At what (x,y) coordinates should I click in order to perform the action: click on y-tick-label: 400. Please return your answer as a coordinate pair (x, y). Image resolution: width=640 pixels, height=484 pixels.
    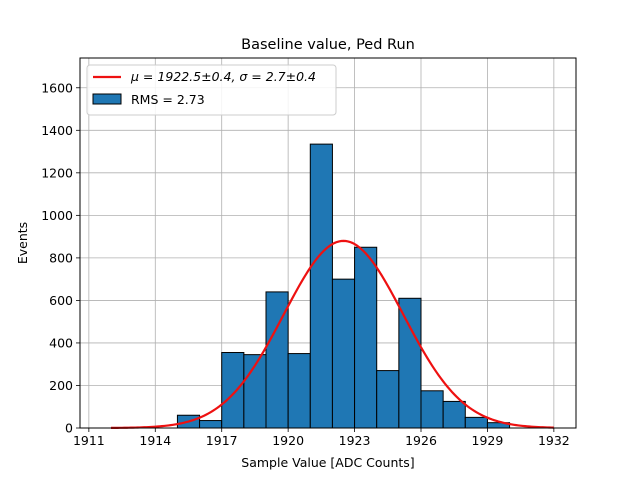
    Looking at the image, I should click on (61, 342).